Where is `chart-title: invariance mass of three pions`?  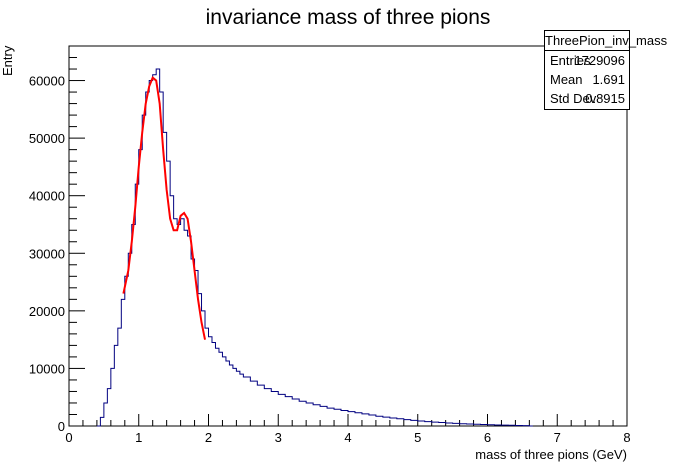 chart-title: invariance mass of three pions is located at coordinates (348, 17).